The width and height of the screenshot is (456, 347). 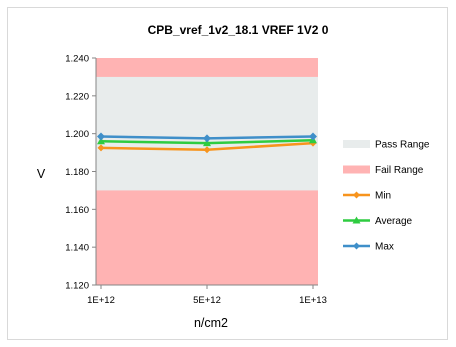 I want to click on legend-label-min: Min, so click(x=383, y=196).